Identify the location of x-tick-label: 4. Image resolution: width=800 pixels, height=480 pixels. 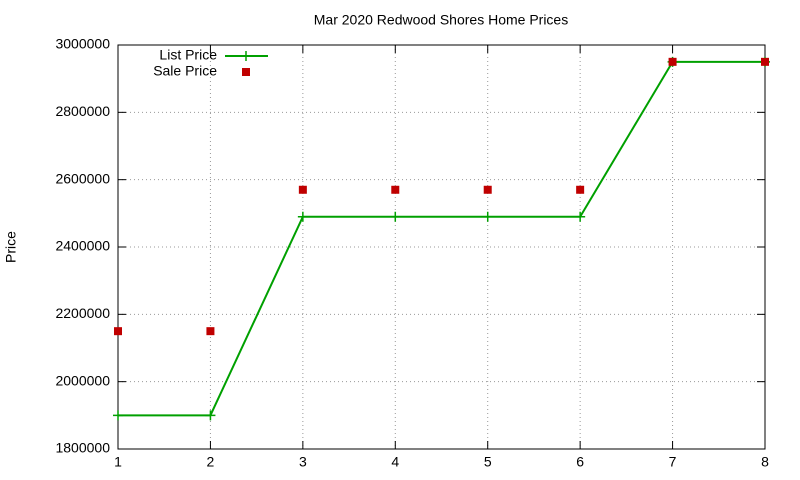
(395, 462).